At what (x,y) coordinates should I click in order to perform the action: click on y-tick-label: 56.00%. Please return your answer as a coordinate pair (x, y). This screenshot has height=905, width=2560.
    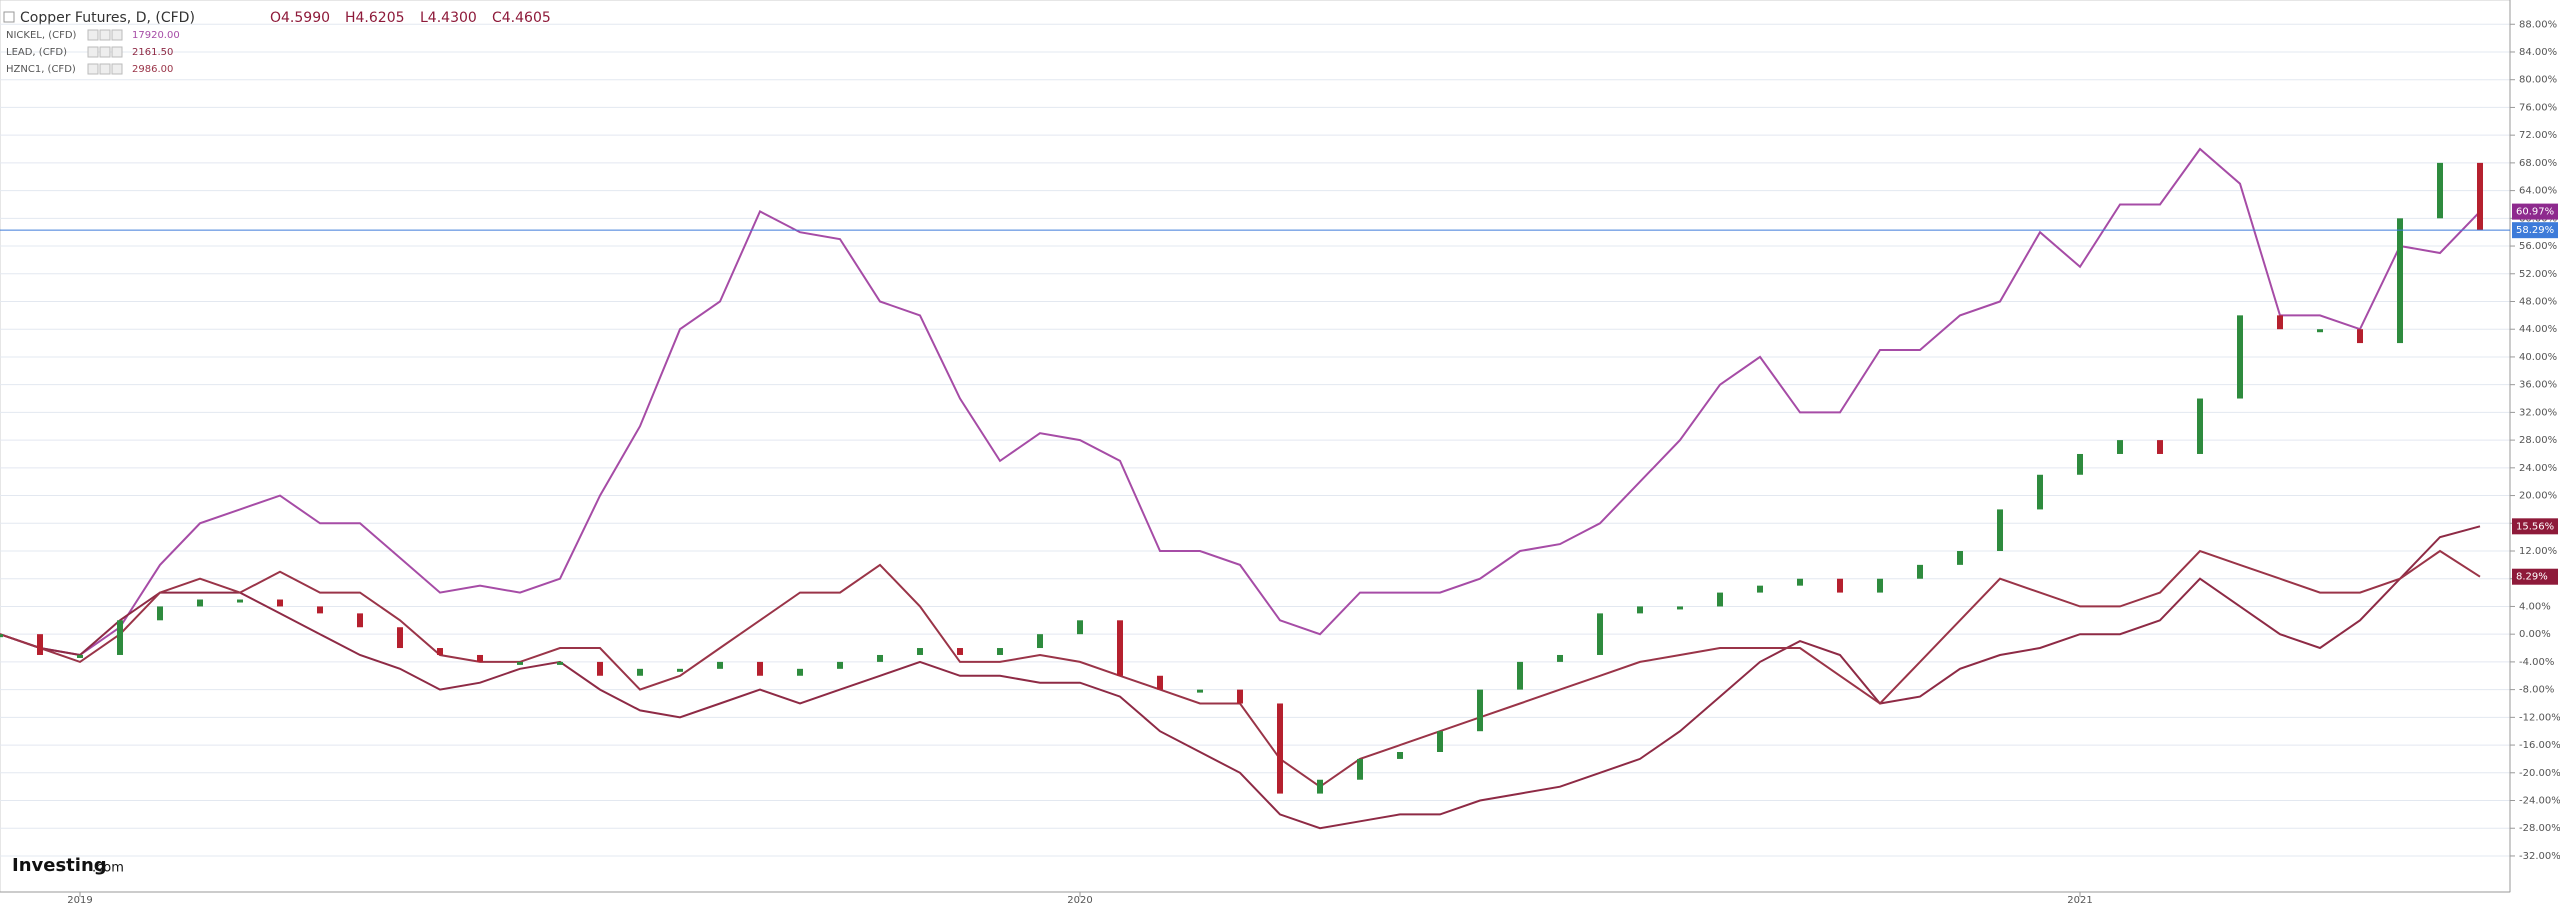
    Looking at the image, I should click on (2538, 246).